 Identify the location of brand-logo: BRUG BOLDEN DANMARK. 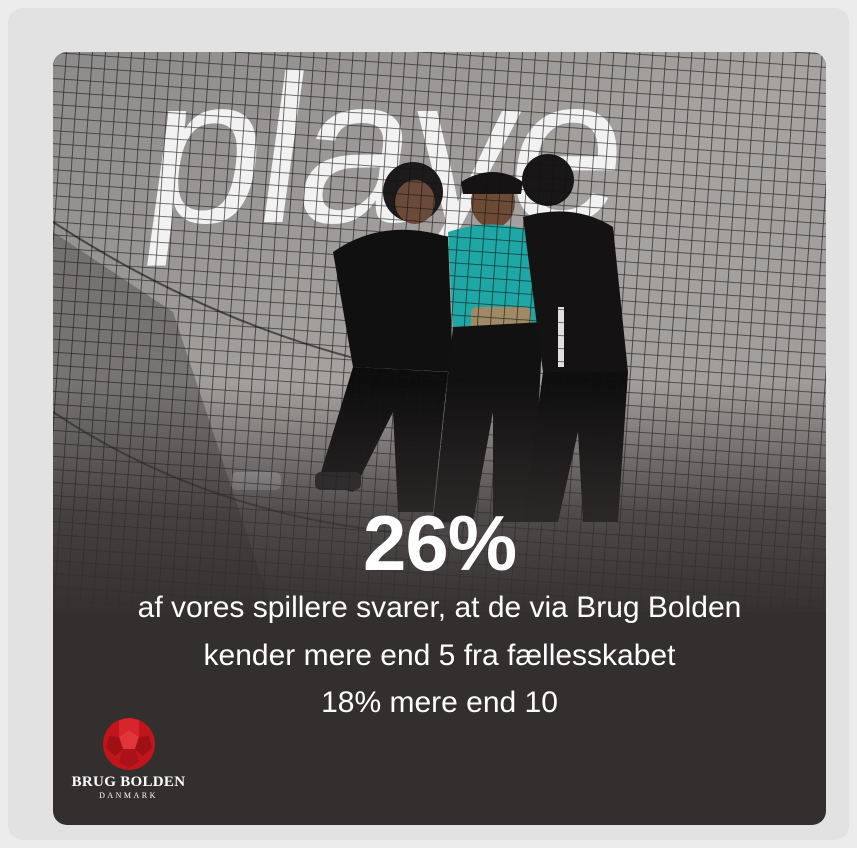
(128, 761).